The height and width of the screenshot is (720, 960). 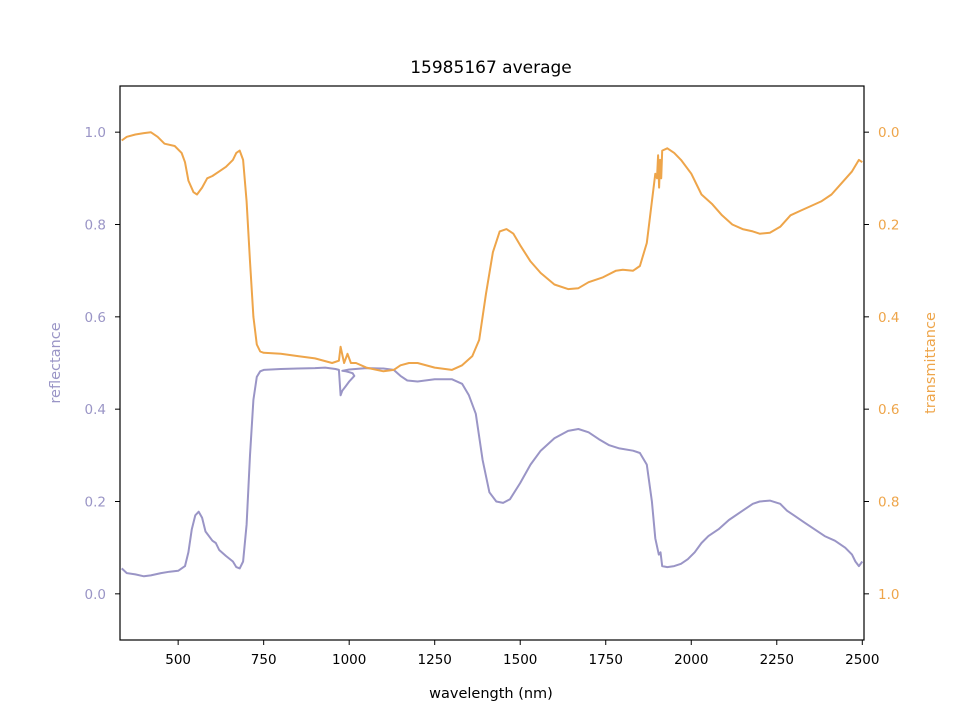 What do you see at coordinates (888, 318) in the screenshot?
I see `right-y-tick-label: 0.4` at bounding box center [888, 318].